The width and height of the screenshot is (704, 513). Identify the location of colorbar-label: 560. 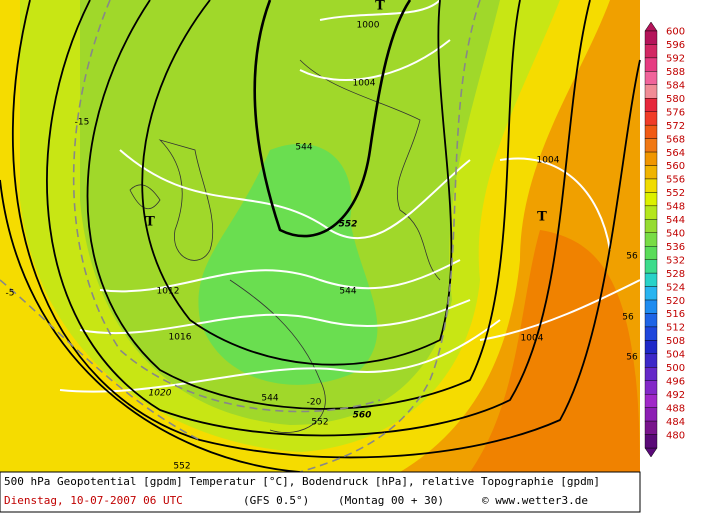
(675, 166).